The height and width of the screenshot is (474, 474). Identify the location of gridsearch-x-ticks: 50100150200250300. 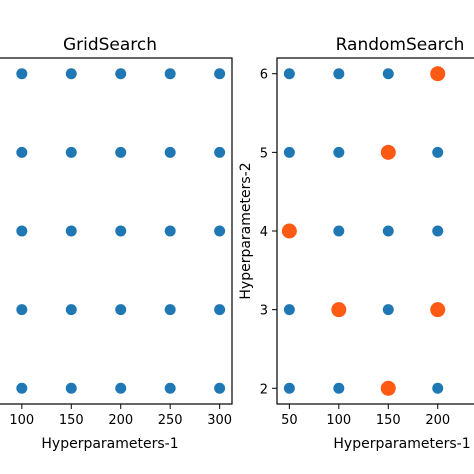
(120, 416).